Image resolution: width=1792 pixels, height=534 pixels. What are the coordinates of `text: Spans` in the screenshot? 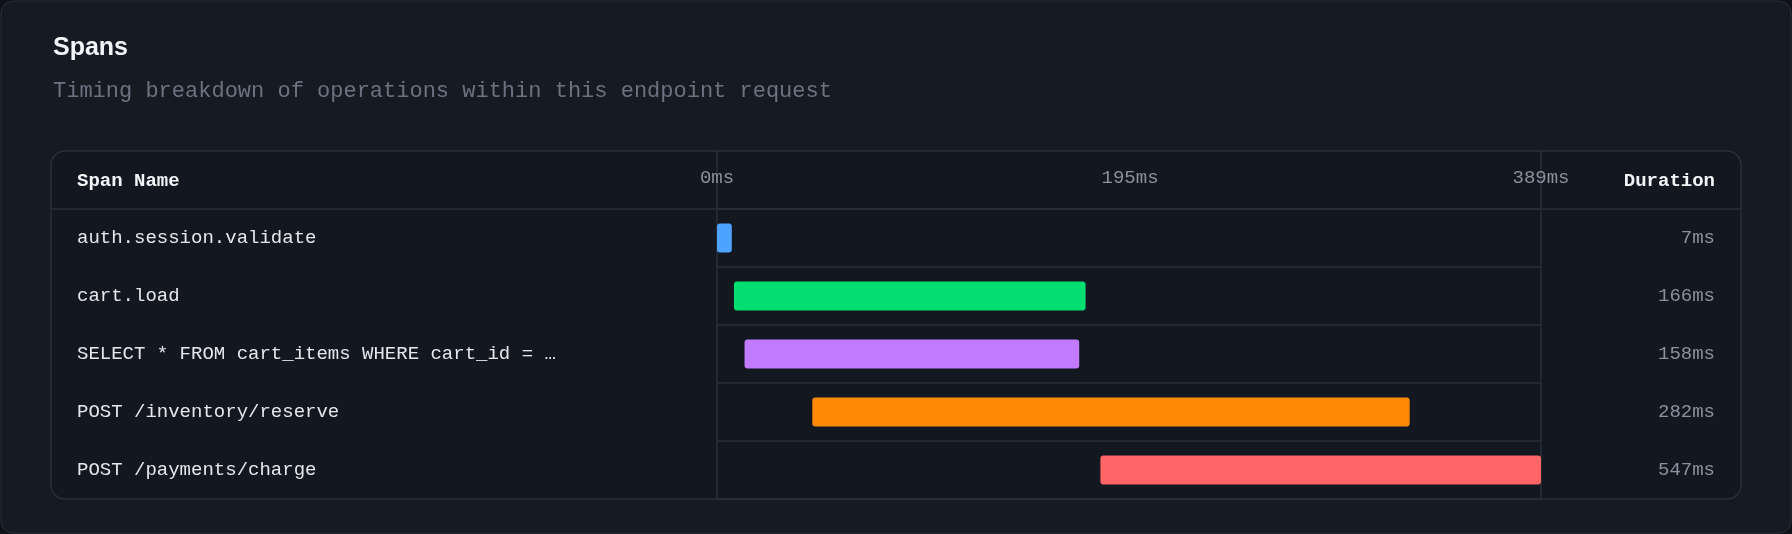 It's located at (91, 45).